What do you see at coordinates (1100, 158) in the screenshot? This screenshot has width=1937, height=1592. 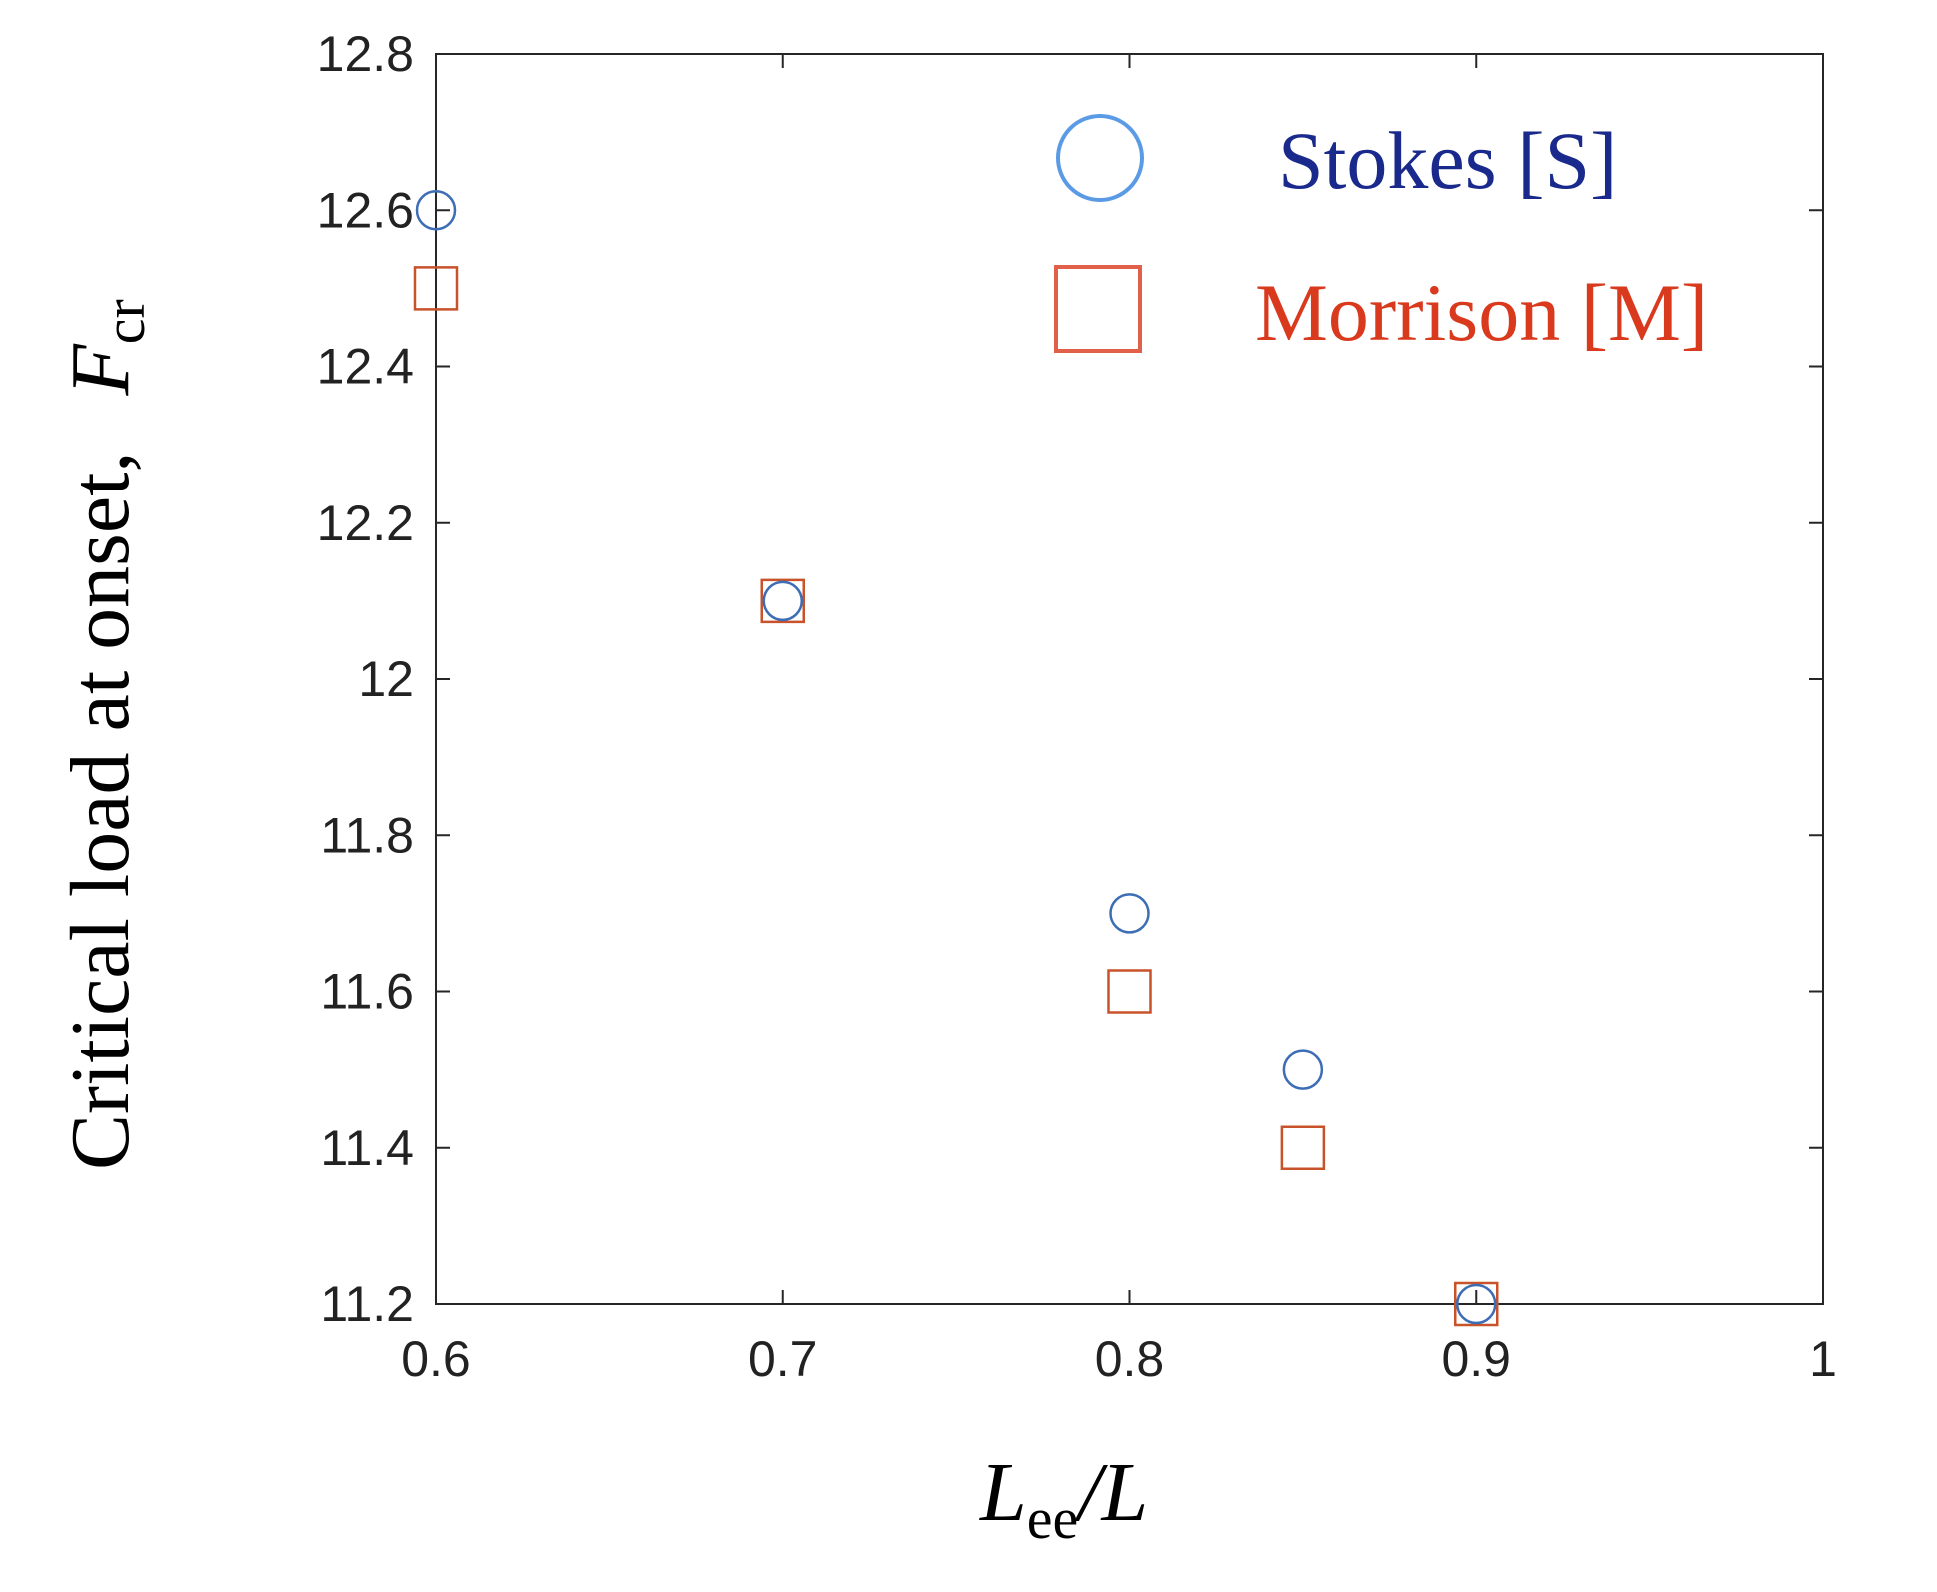 I see `legend-circle-marker` at bounding box center [1100, 158].